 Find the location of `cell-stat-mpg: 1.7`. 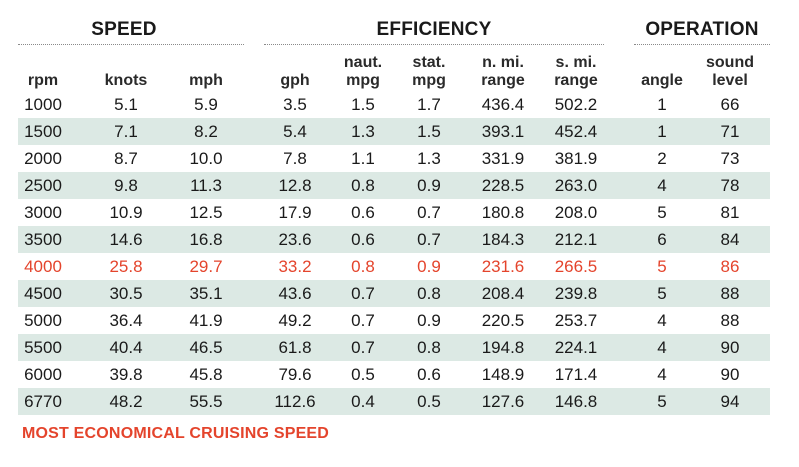

cell-stat-mpg: 1.7 is located at coordinates (429, 104).